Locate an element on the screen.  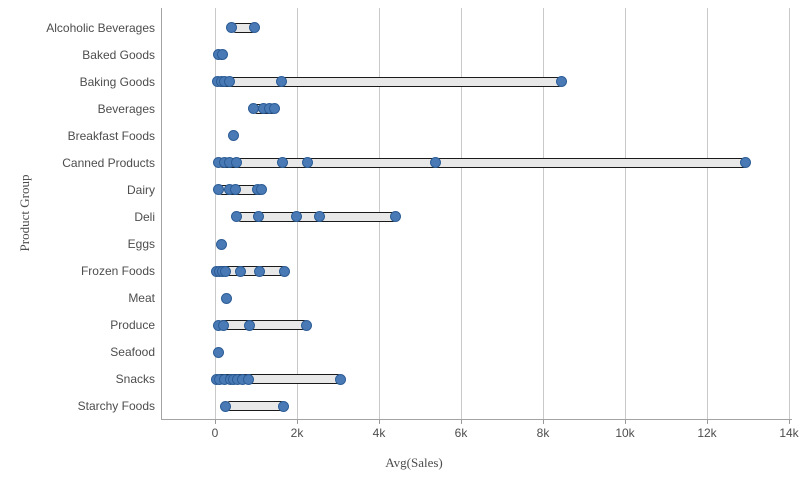
x-tick-label: 12k is located at coordinates (707, 433).